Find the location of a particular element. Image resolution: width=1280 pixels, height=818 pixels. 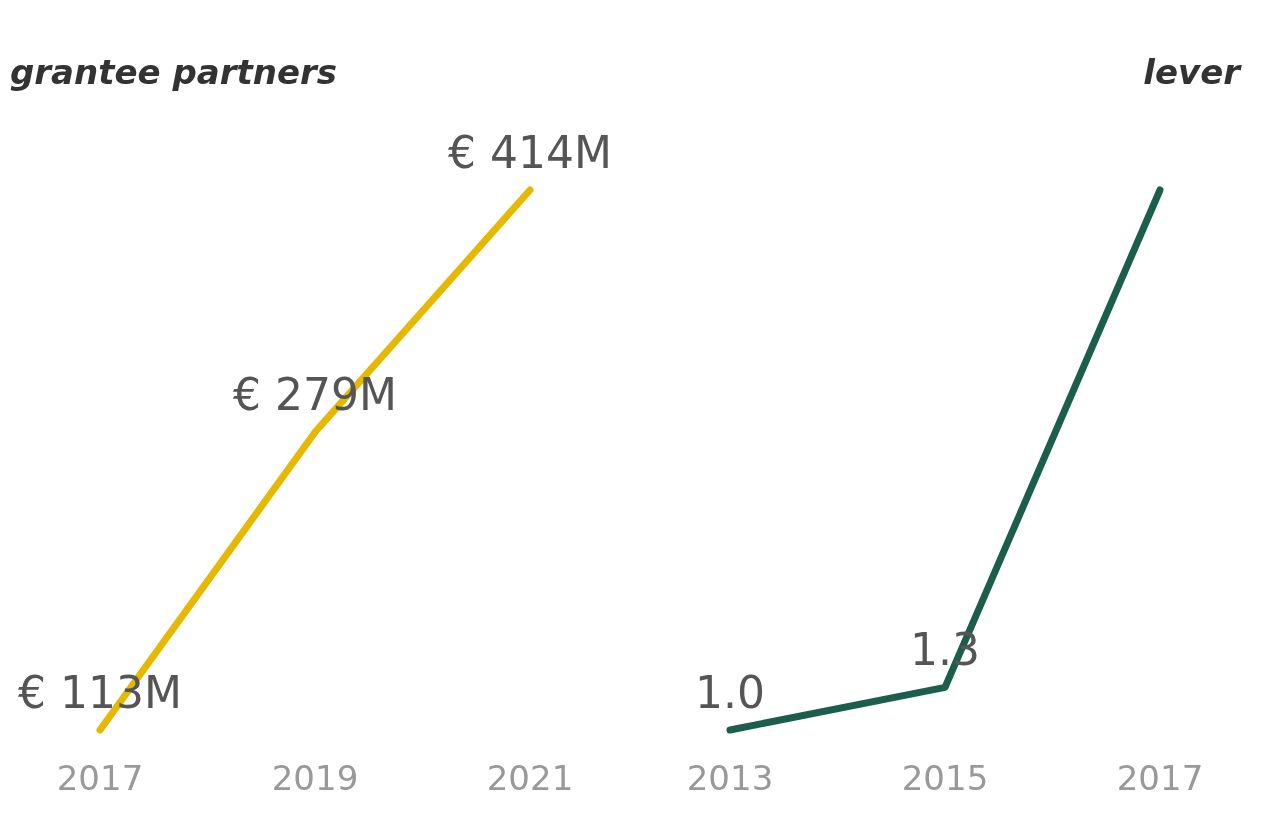

x-tick-label: 2019 is located at coordinates (315, 778).